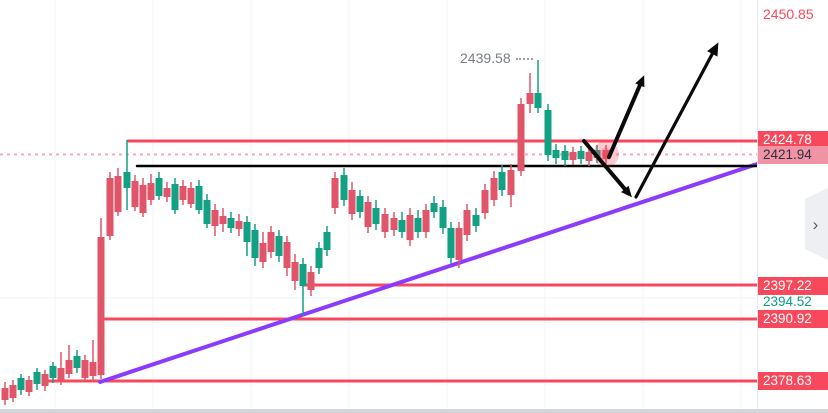 Image resolution: width=828 pixels, height=413 pixels. Describe the element at coordinates (787, 301) in the screenshot. I see `price-axis-label: 2394.52` at that location.